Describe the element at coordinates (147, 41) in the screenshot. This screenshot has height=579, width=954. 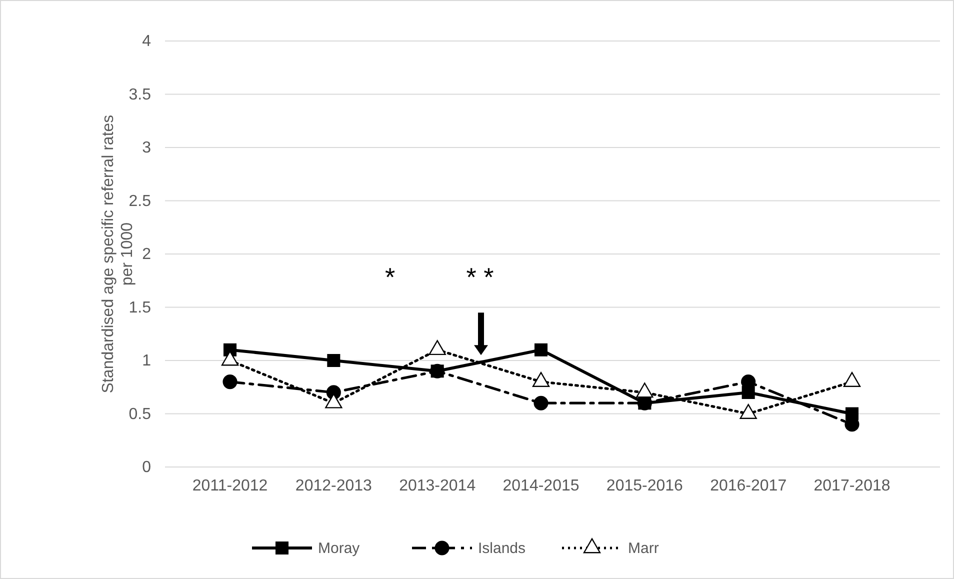
I see `y-tick-label: 4` at that location.